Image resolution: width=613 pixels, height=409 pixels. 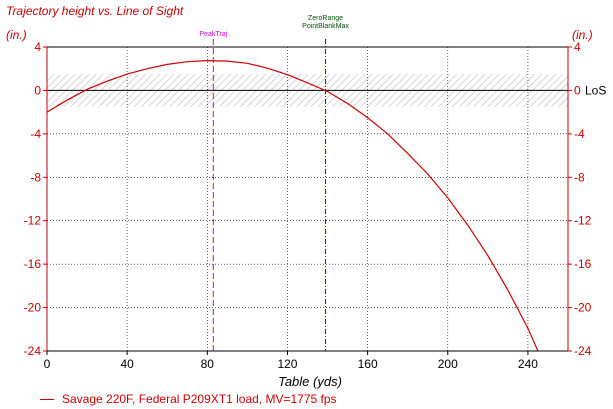 What do you see at coordinates (577, 47) in the screenshot?
I see `y-tick-right-4: 4` at bounding box center [577, 47].